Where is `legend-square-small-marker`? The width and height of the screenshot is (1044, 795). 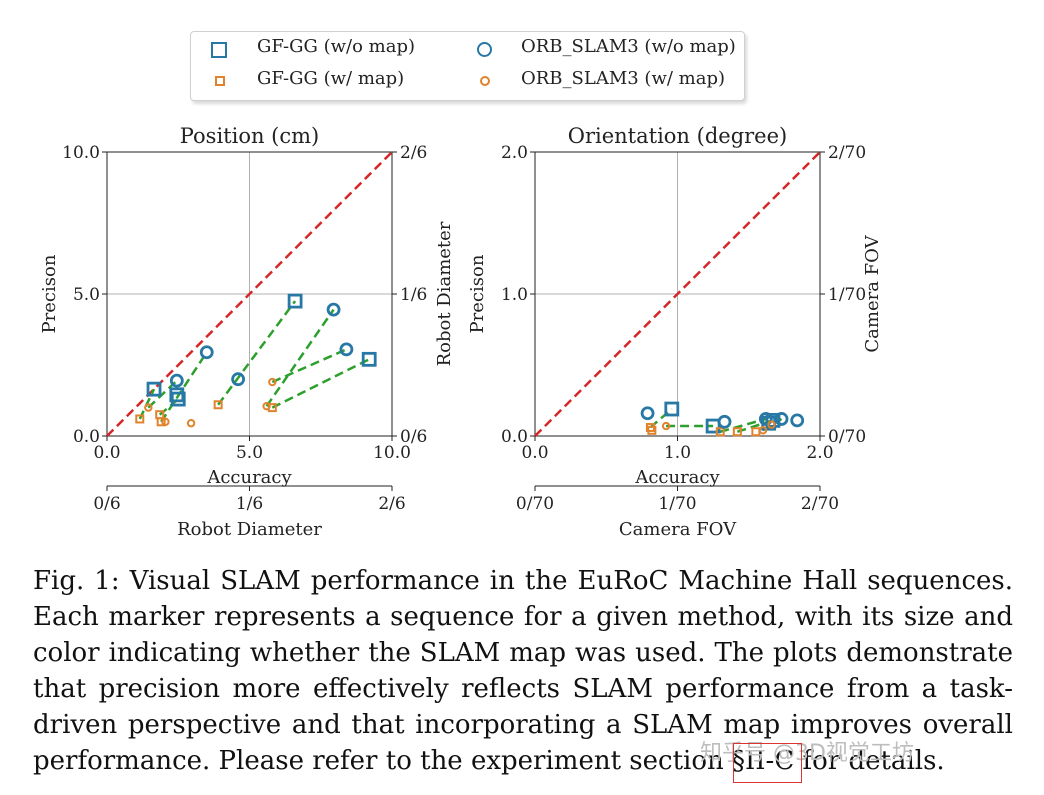 legend-square-small-marker is located at coordinates (220, 81).